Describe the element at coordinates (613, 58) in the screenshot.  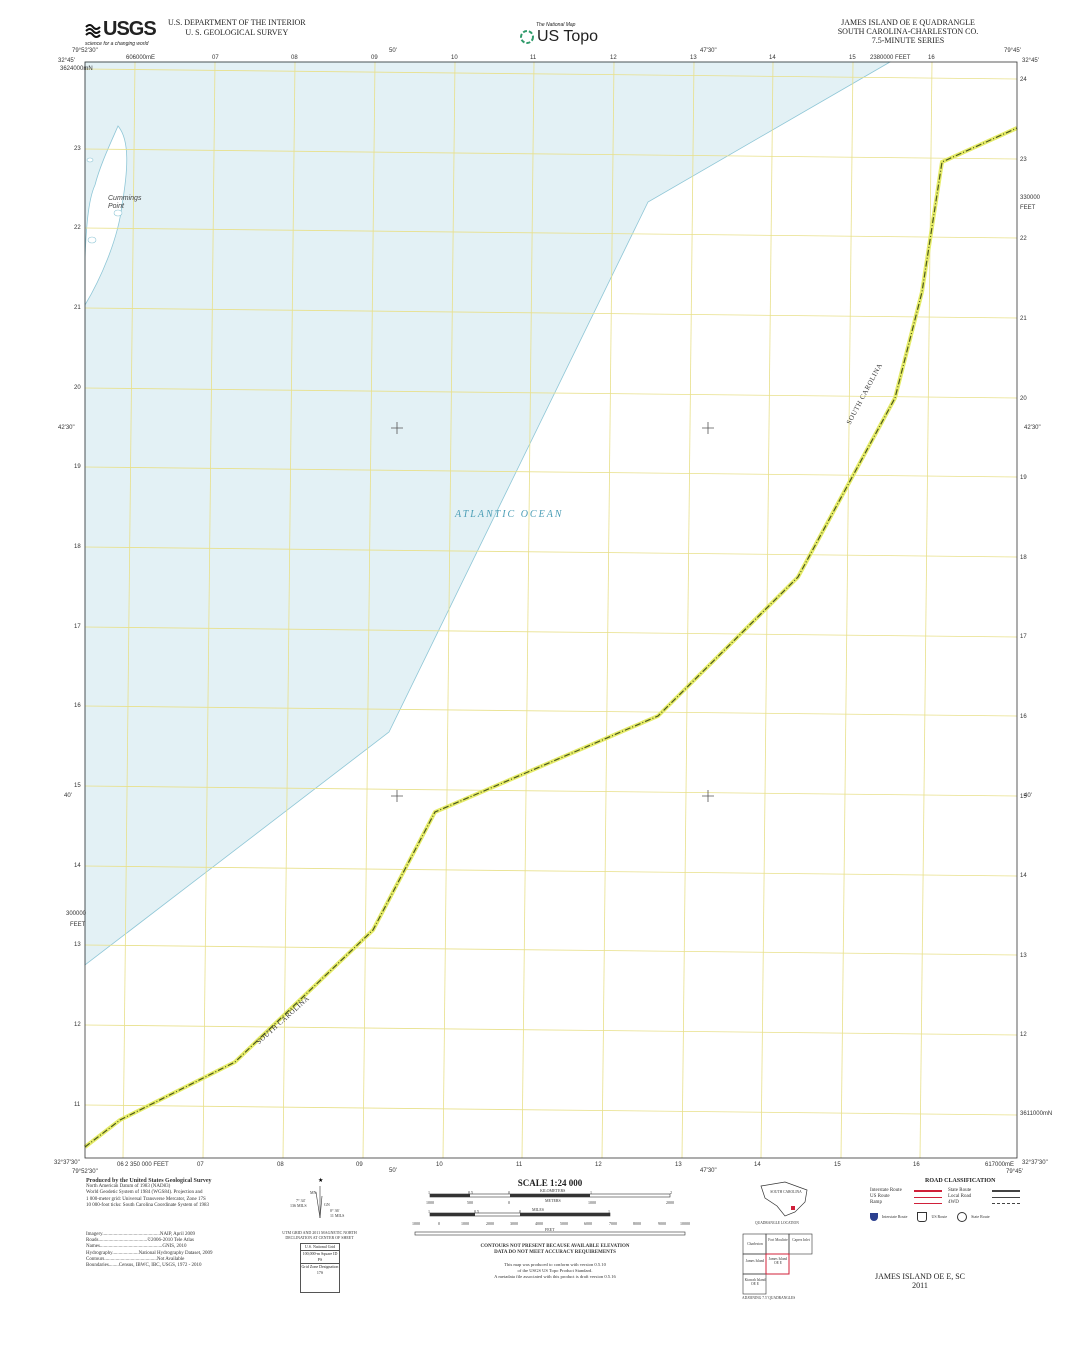
I see `grid-label-top: 12` at that location.